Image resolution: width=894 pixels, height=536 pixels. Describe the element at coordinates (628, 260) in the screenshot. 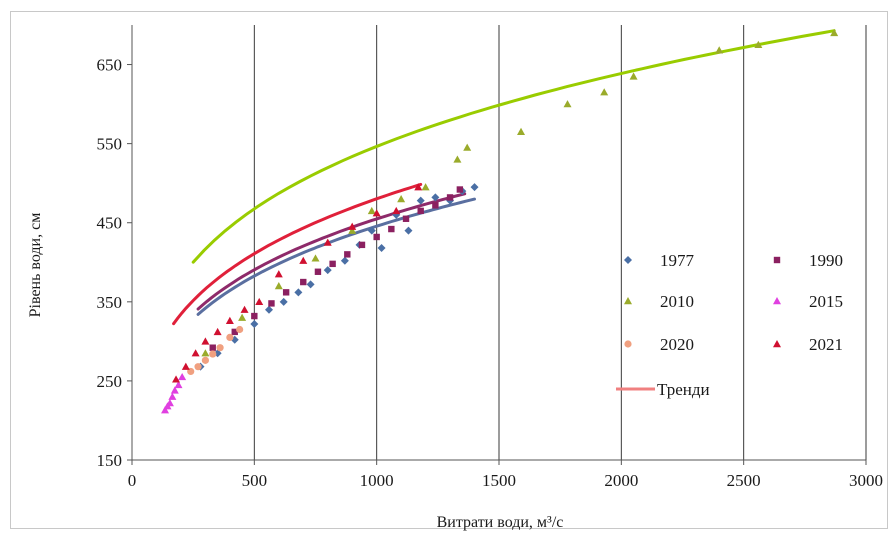

I see `legend-marker-1977` at that location.